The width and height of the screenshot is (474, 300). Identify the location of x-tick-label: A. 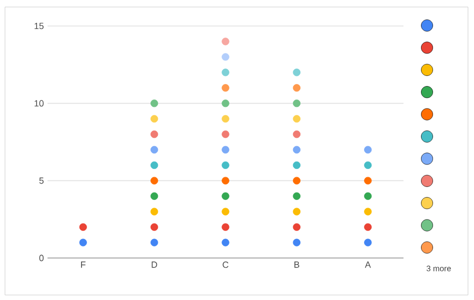
(367, 265).